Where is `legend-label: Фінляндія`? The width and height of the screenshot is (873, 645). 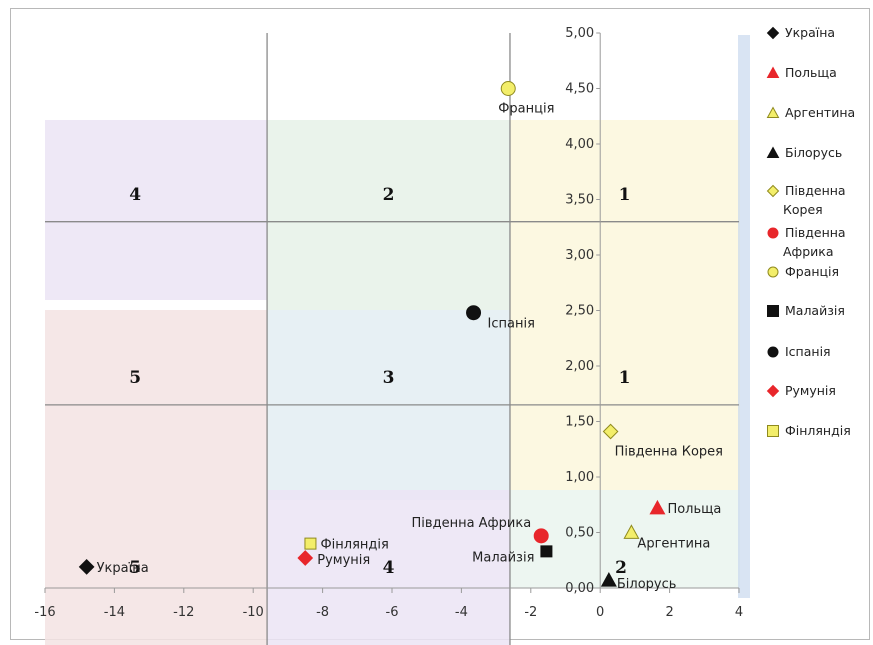 legend-label: Фінляндія is located at coordinates (818, 430).